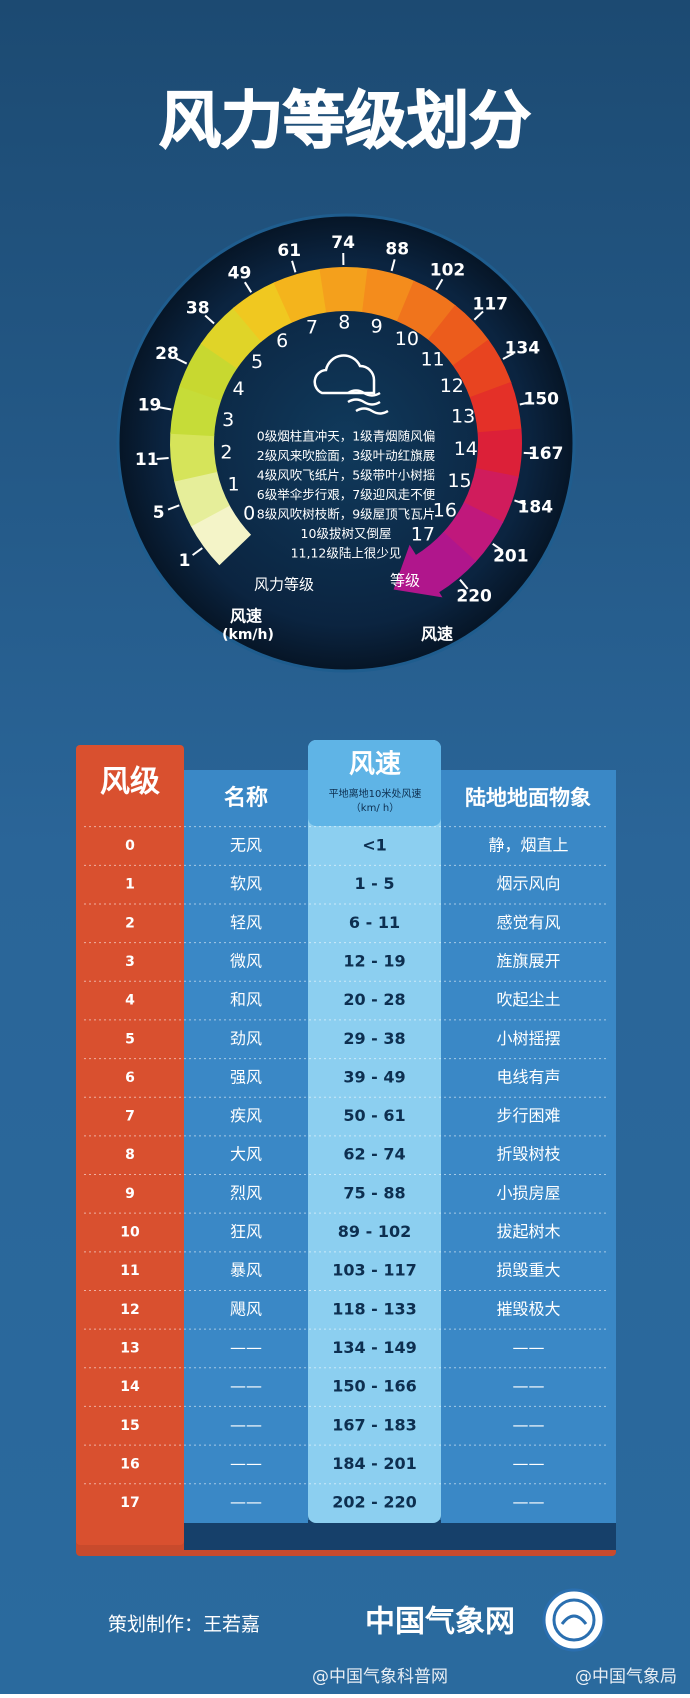 The height and width of the screenshot is (1698, 690). What do you see at coordinates (246, 1270) in the screenshot?
I see `table-cell: 暴风` at bounding box center [246, 1270].